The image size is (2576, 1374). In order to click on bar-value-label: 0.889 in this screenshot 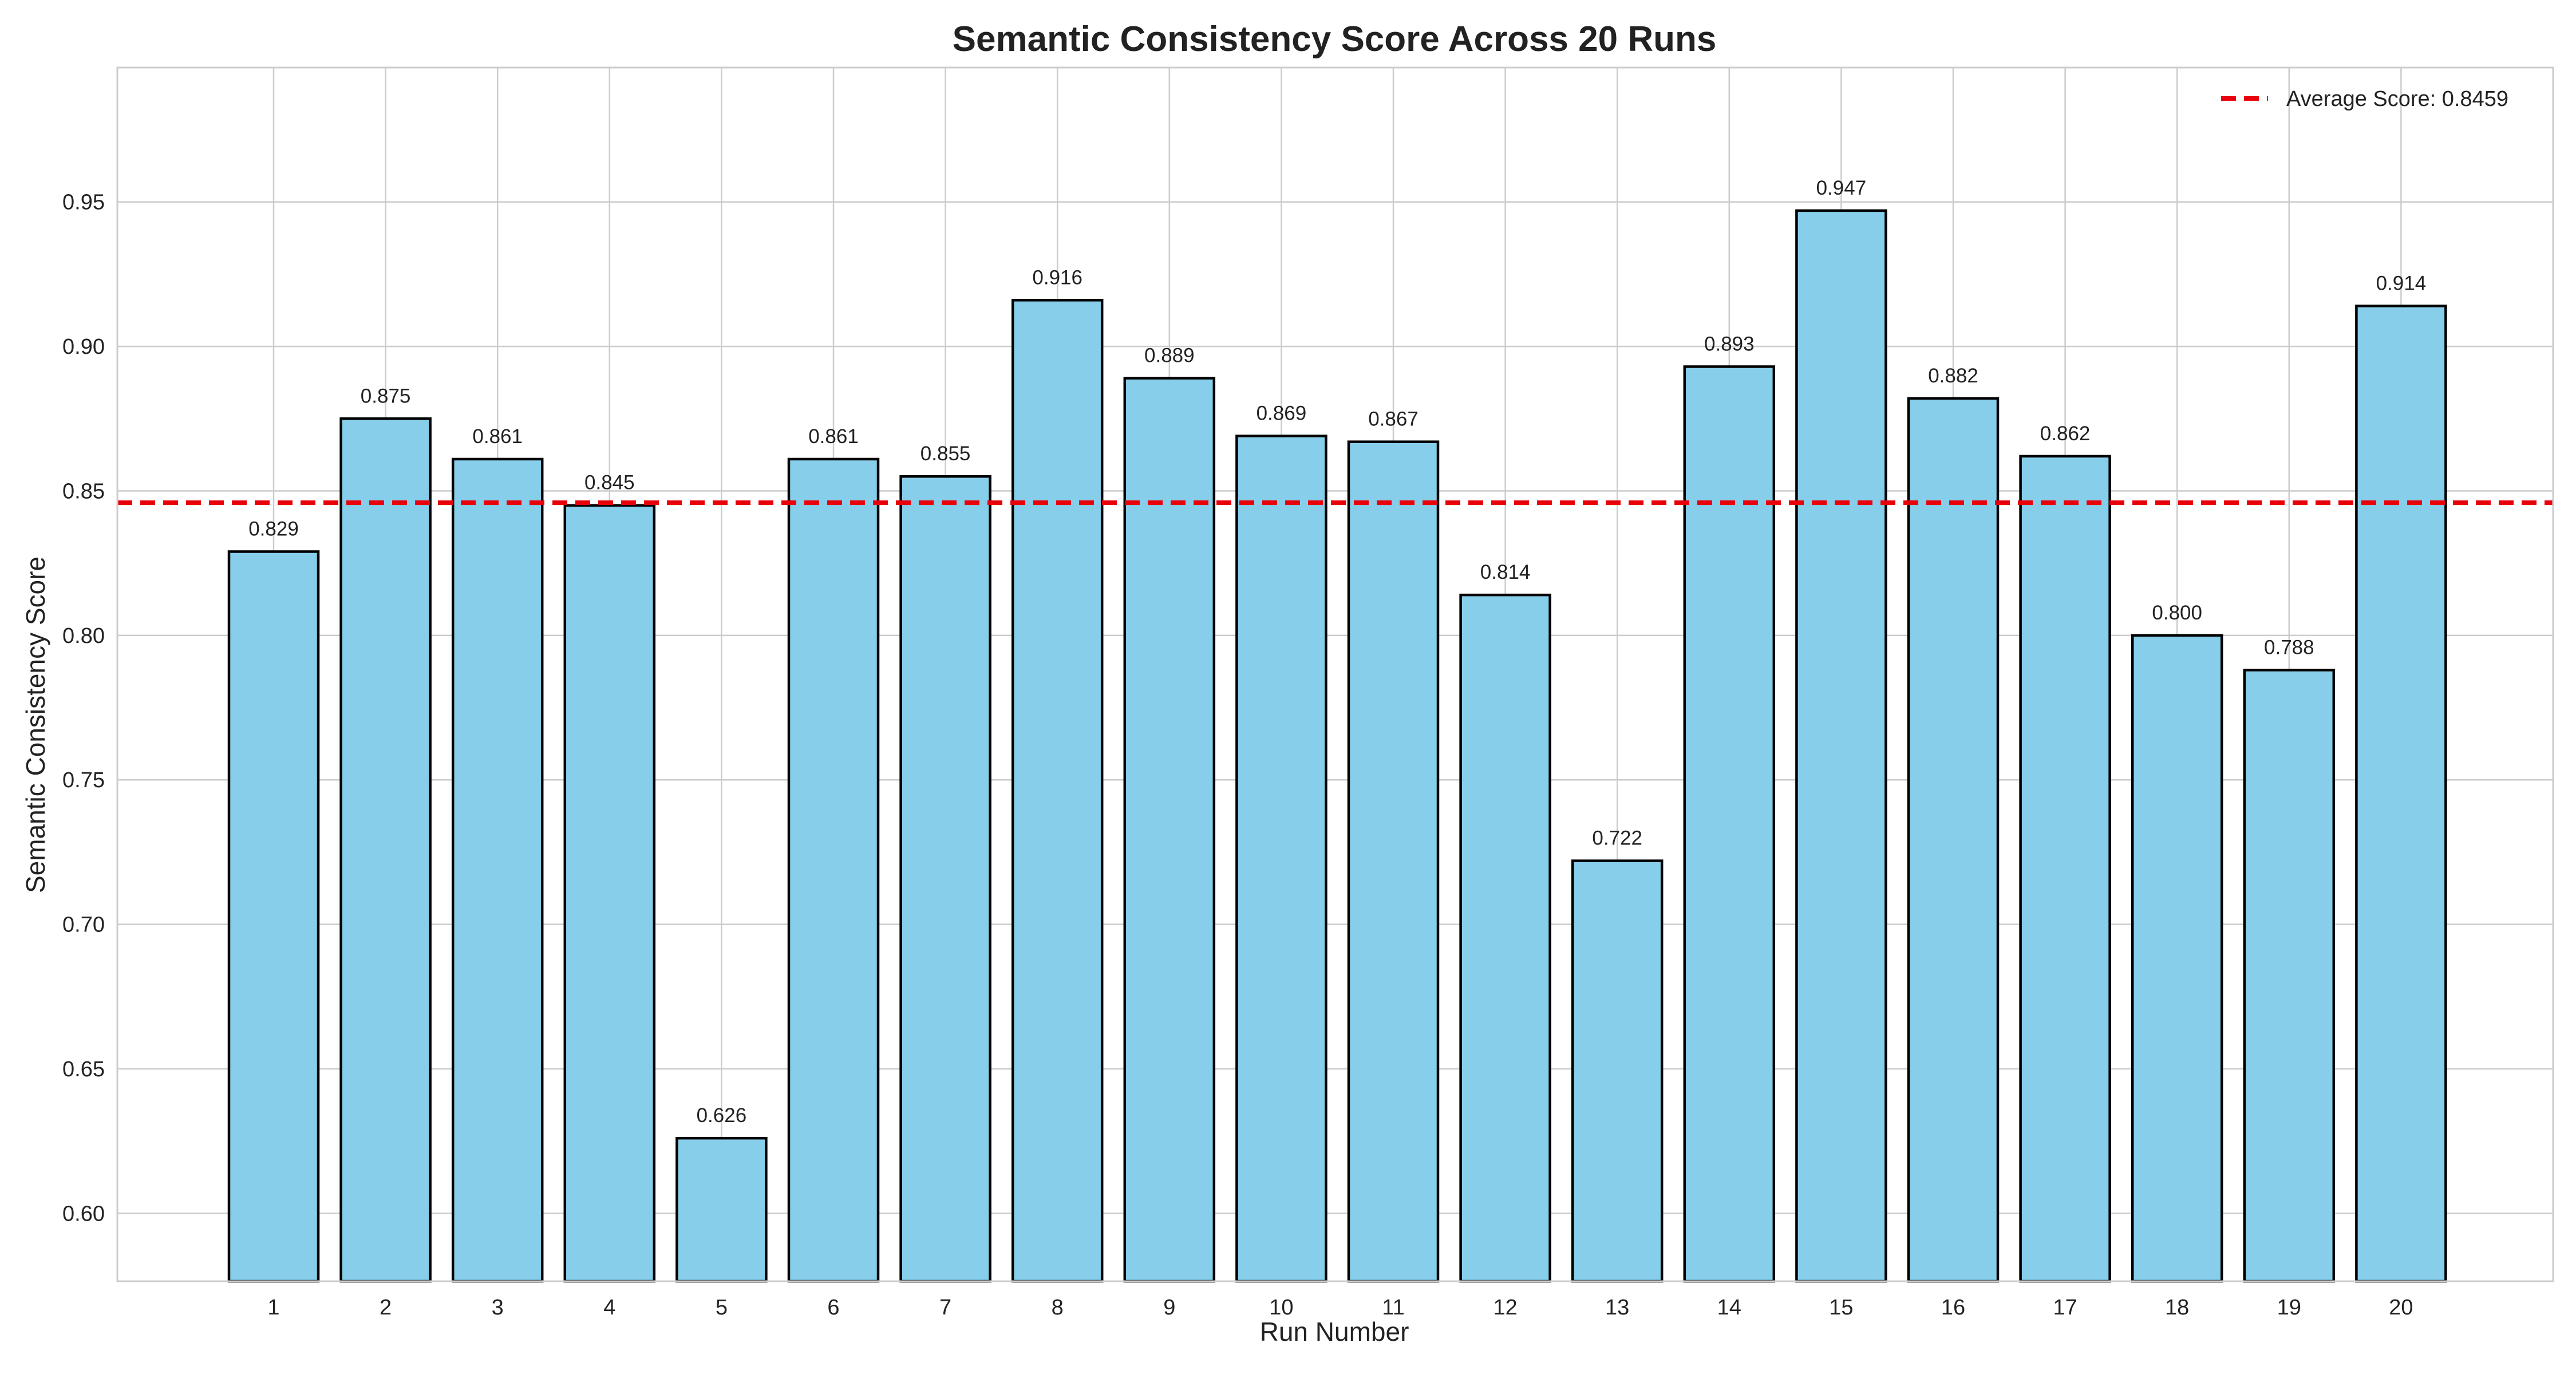, I will do `click(1169, 356)`.